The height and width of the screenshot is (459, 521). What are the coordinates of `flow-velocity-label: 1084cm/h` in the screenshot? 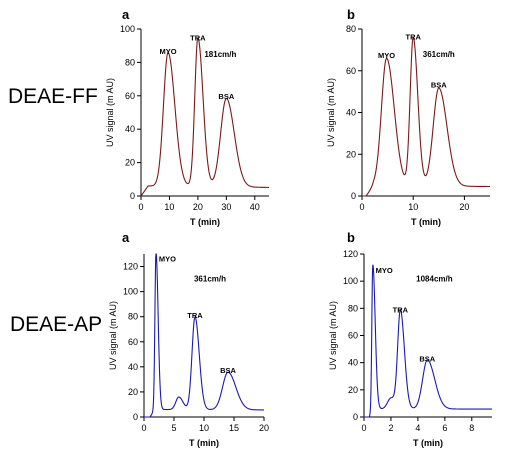 It's located at (434, 279).